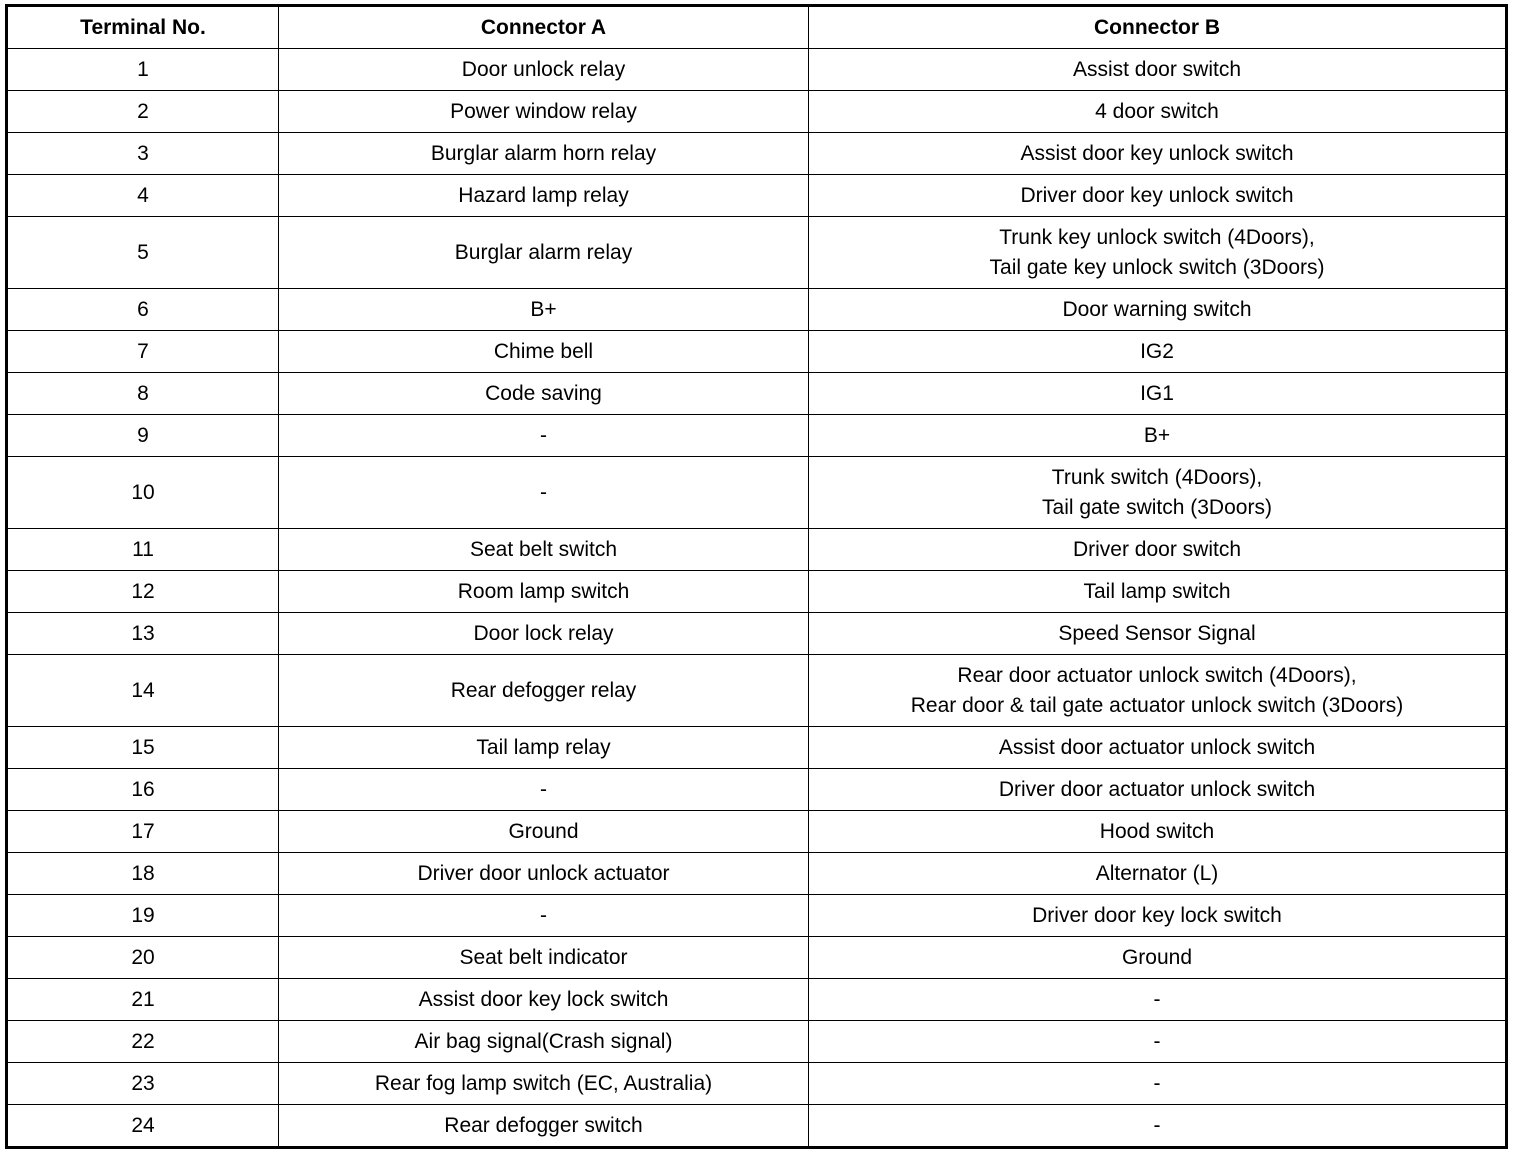 Image resolution: width=1520 pixels, height=1162 pixels. What do you see at coordinates (543, 1083) in the screenshot?
I see `connector-a-cell: Rear fog lamp switch (EC, Australia)` at bounding box center [543, 1083].